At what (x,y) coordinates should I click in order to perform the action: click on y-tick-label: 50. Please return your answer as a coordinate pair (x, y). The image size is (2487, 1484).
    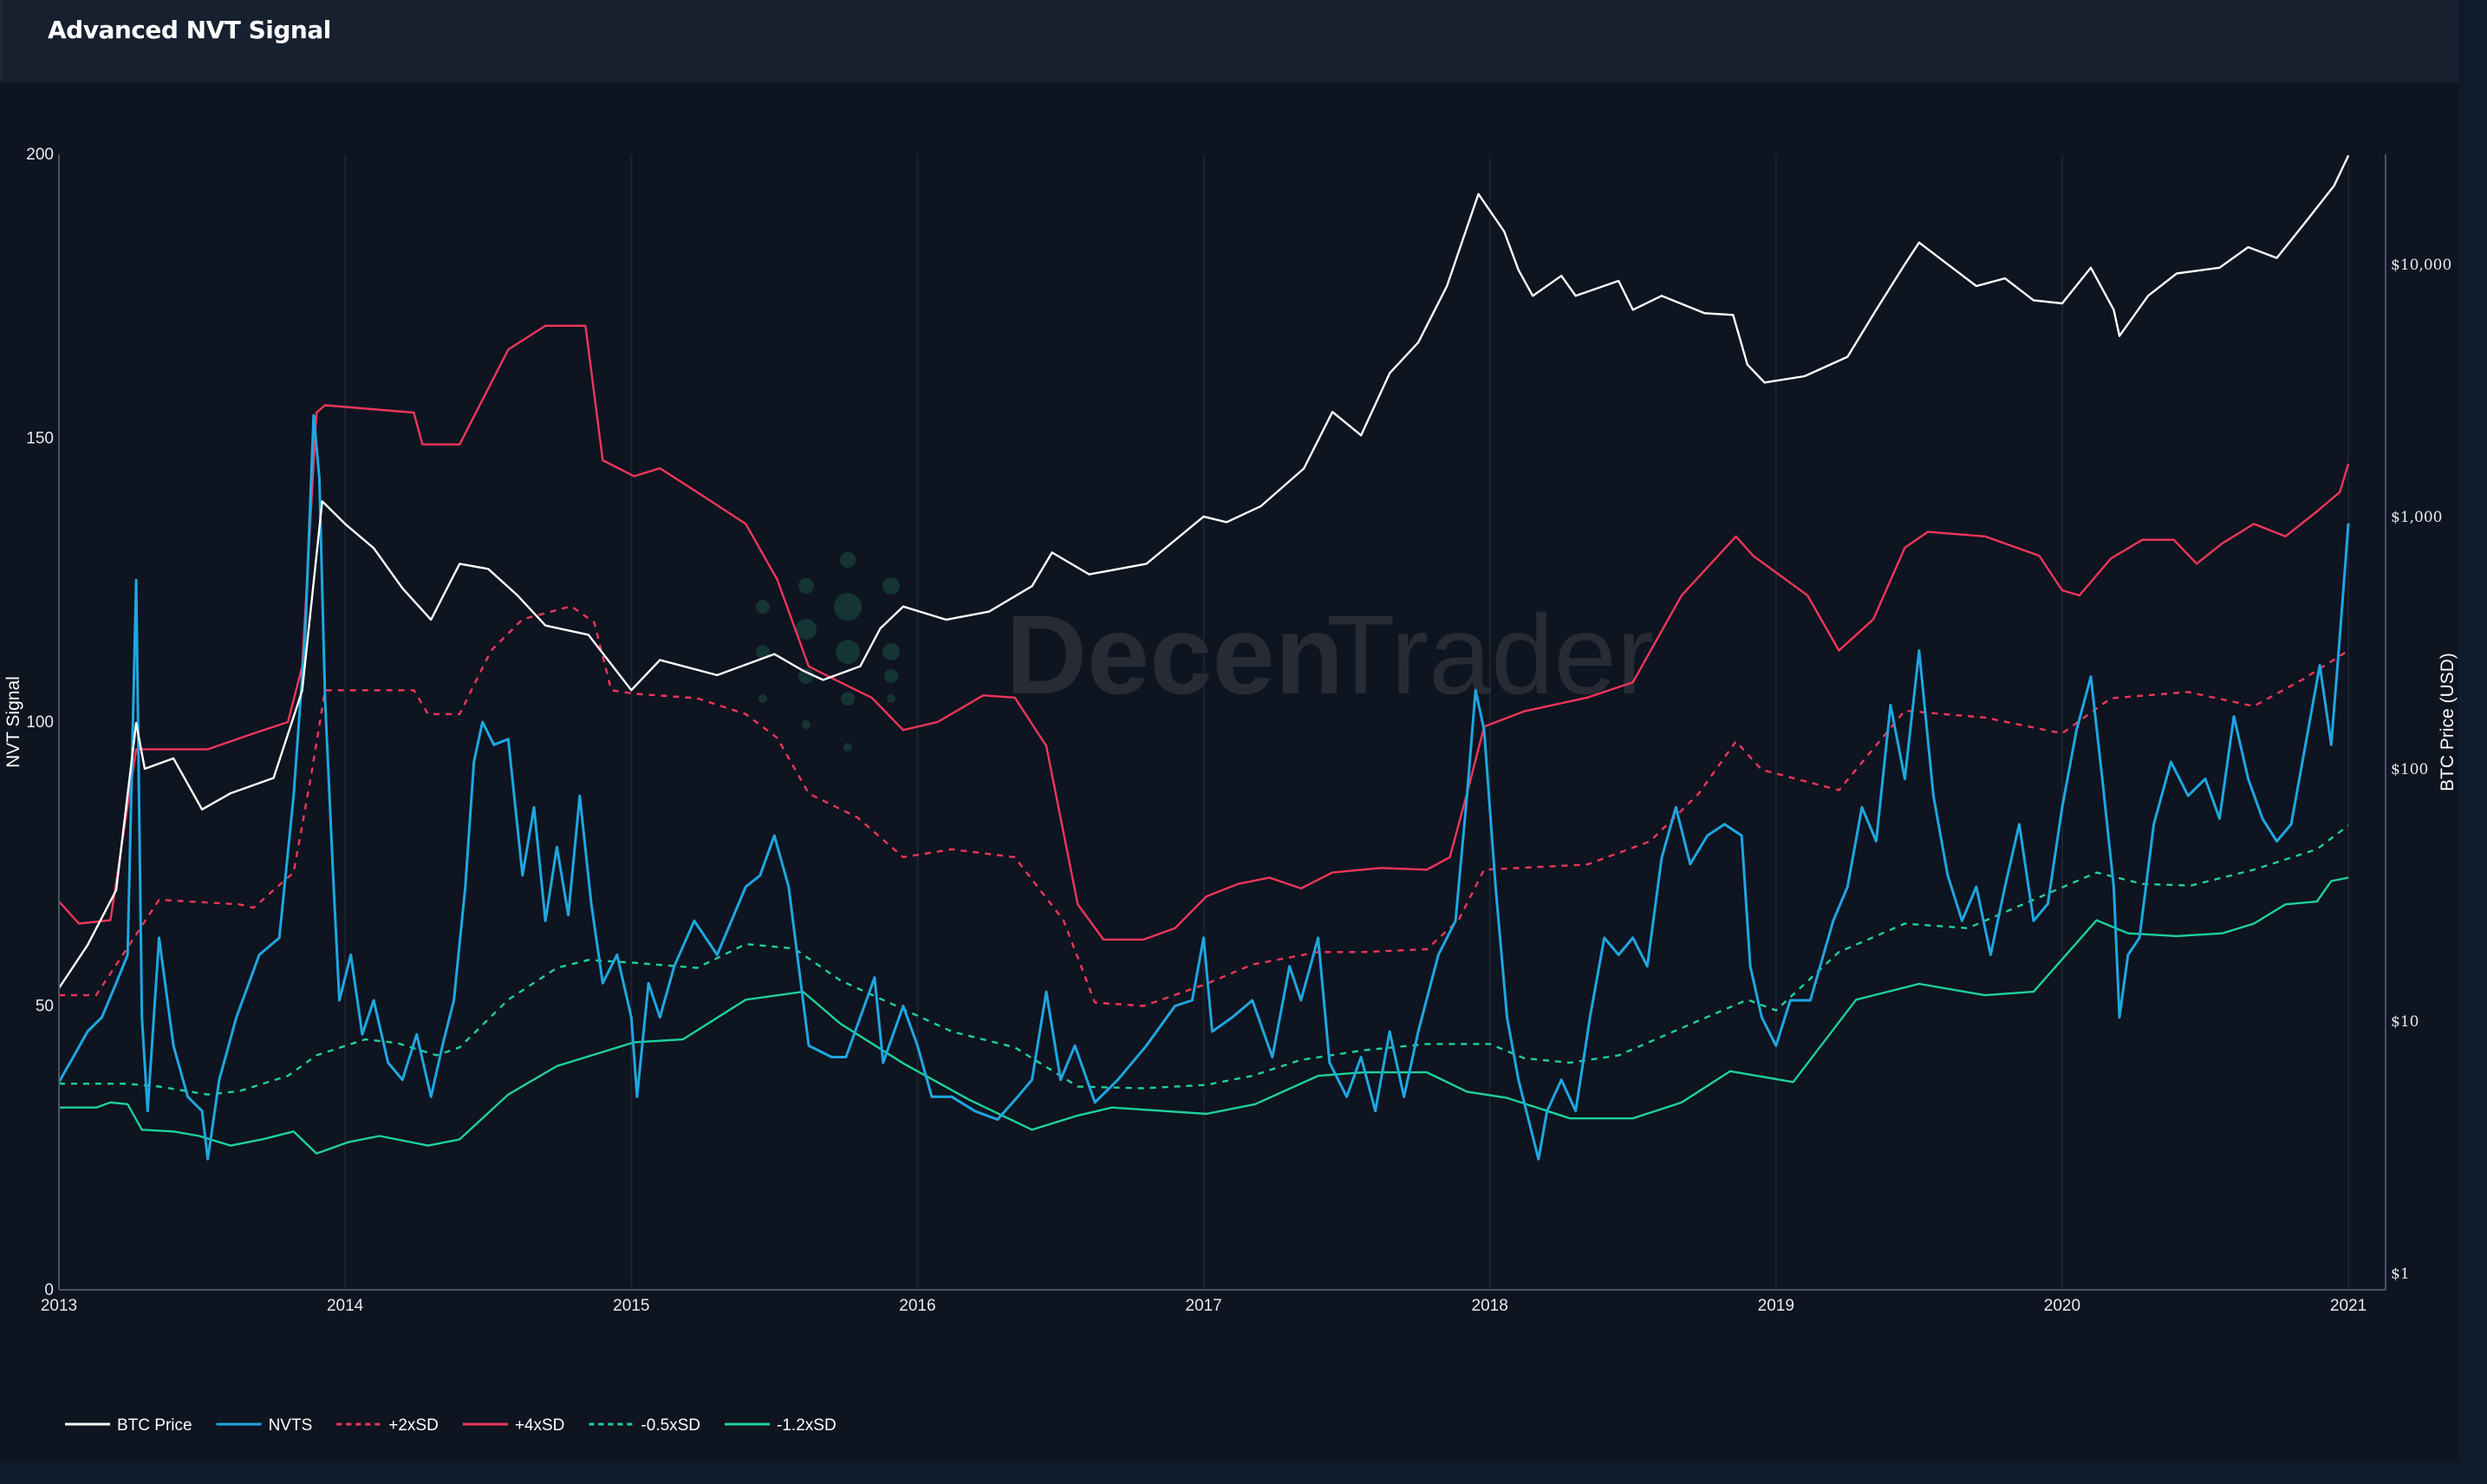
    Looking at the image, I should click on (45, 1007).